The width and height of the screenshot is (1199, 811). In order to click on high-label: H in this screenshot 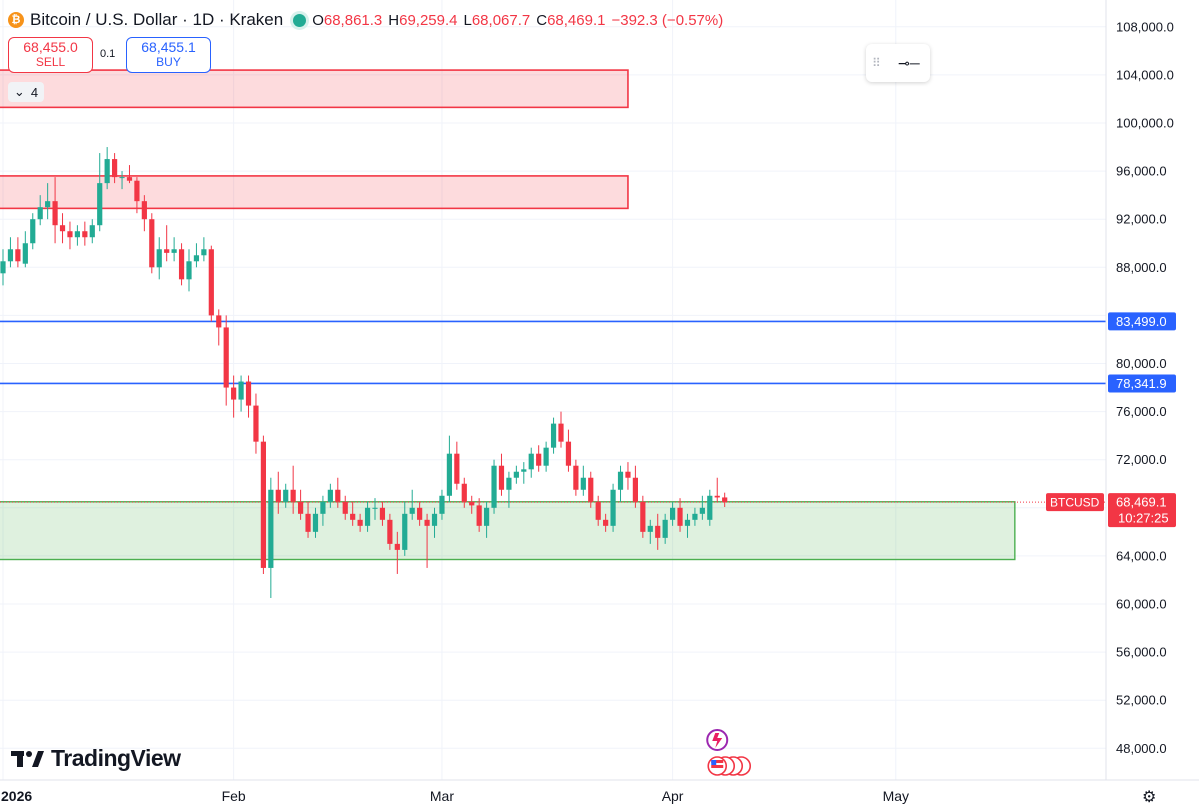, I will do `click(394, 20)`.